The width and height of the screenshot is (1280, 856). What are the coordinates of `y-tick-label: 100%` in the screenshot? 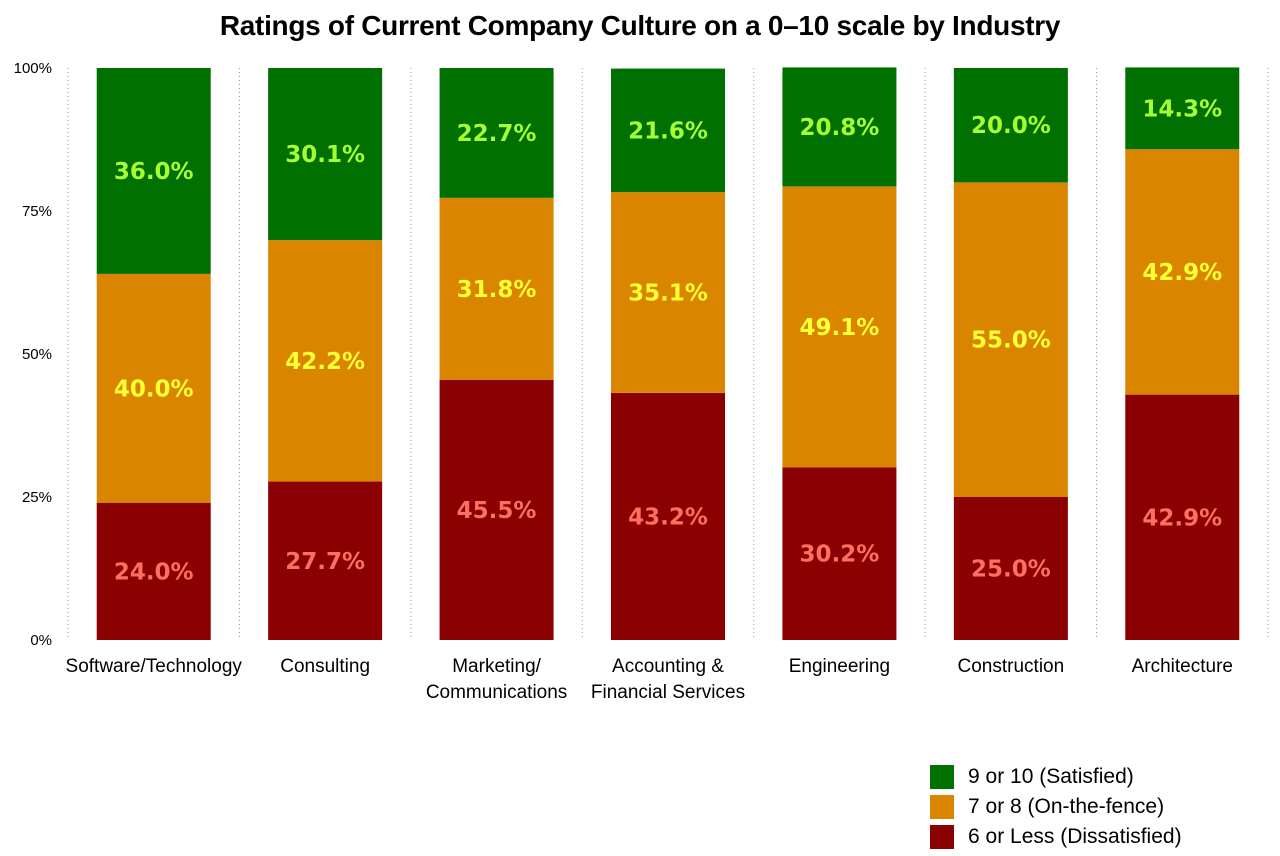 It's located at (33, 68).